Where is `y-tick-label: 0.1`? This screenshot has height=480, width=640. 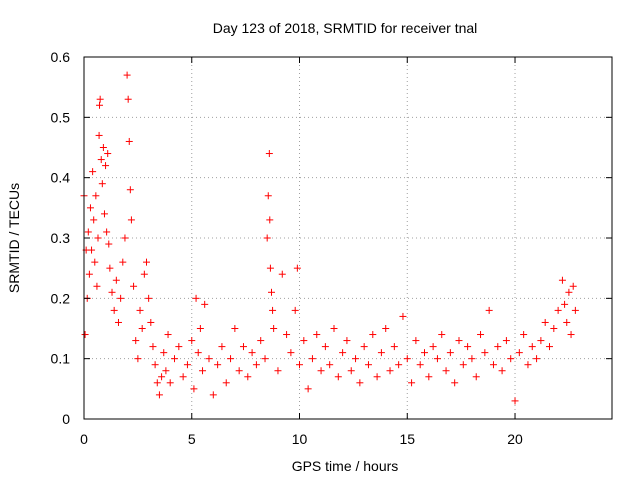
y-tick-label: 0.1 is located at coordinates (61, 359).